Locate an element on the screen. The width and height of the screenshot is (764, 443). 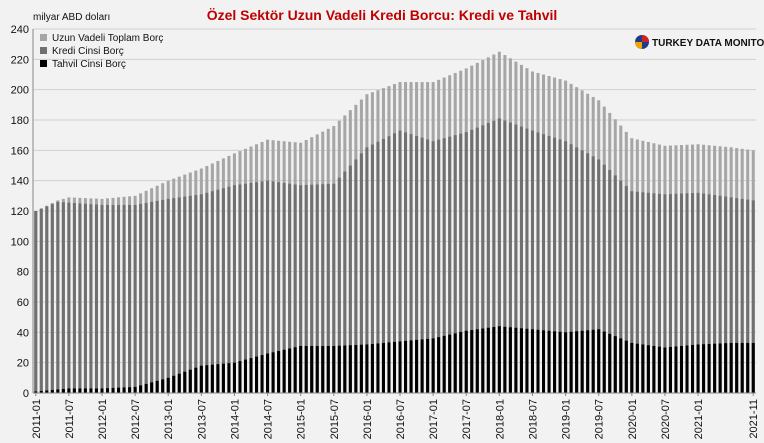
x-tick-label: 2019-07 is located at coordinates (600, 419).